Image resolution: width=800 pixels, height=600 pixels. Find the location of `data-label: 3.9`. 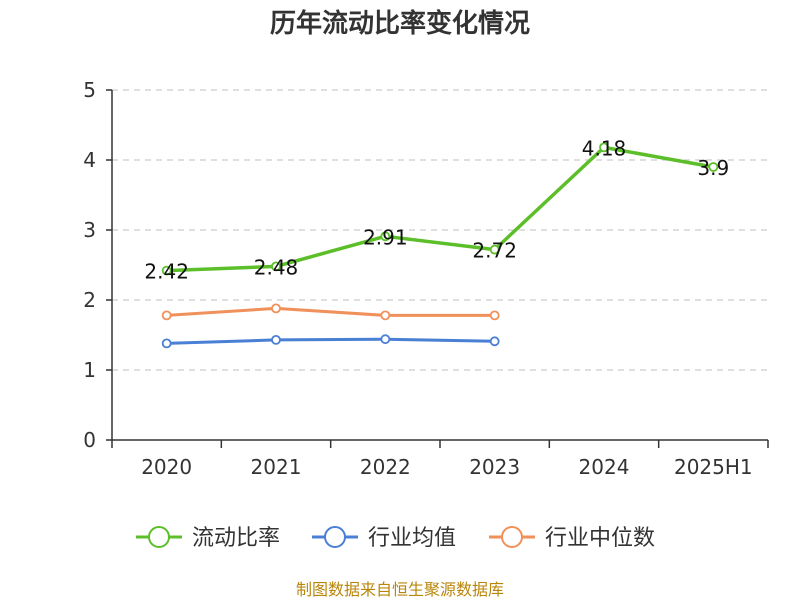

data-label: 3.9 is located at coordinates (713, 168).